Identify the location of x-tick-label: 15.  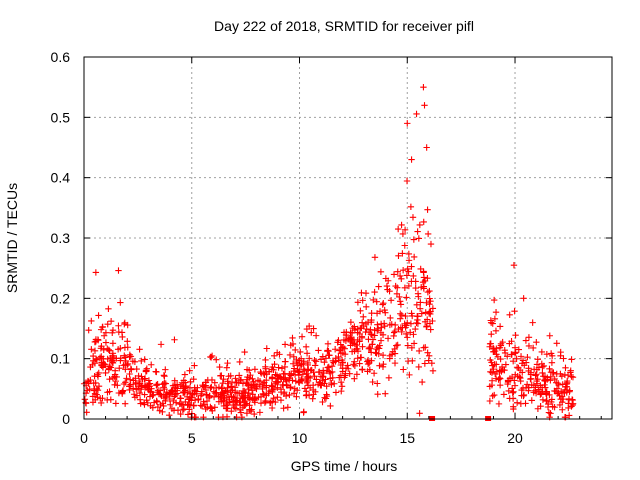
(407, 438).